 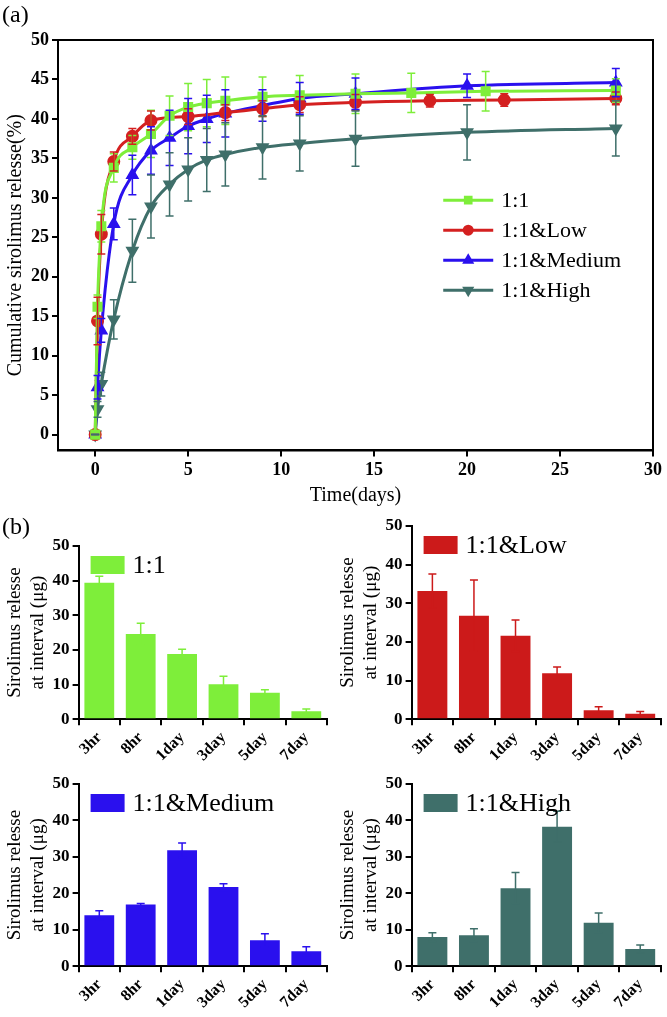 I want to click on x-tick-label: 20, so click(x=467, y=468).